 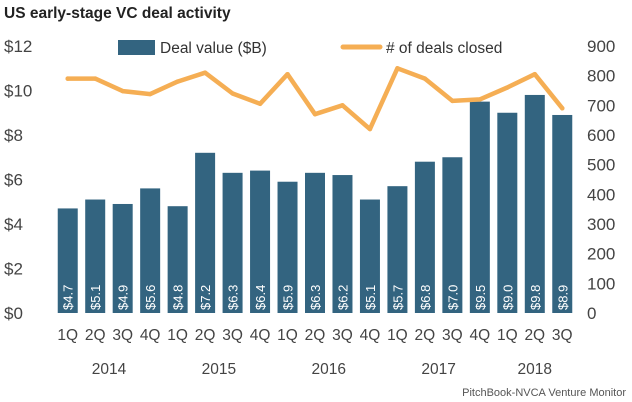 What do you see at coordinates (13, 313) in the screenshot?
I see `left-tick-label: $0` at bounding box center [13, 313].